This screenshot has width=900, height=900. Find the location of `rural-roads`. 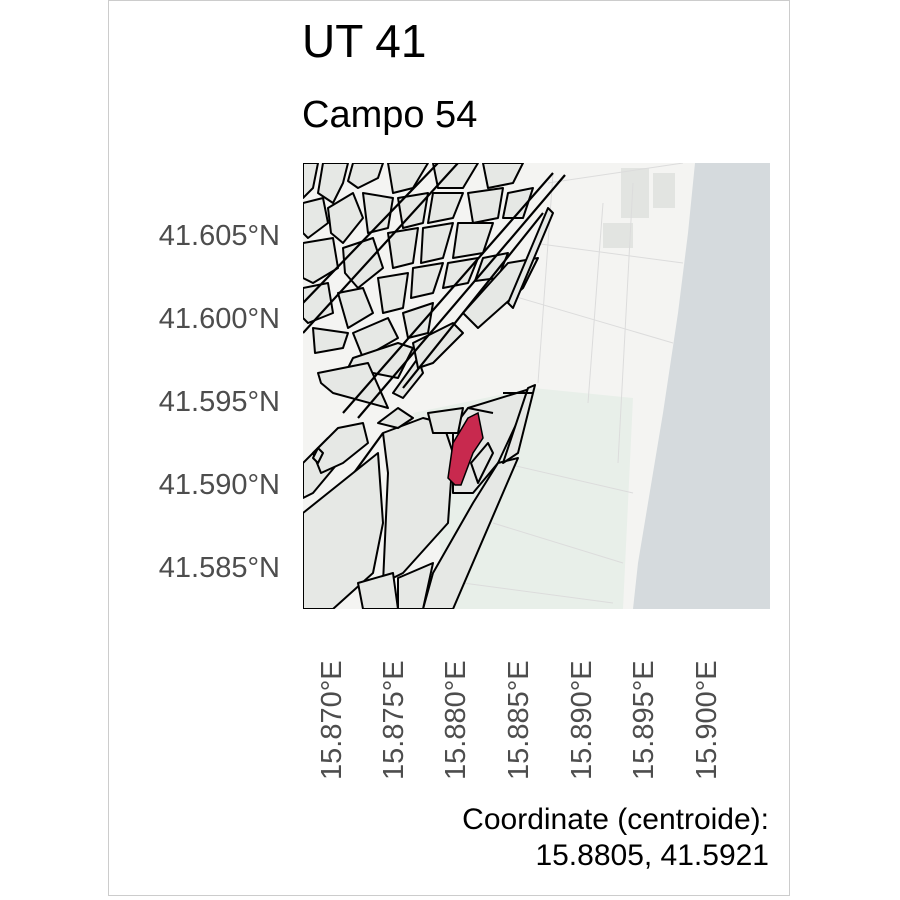

rural-roads is located at coordinates (573, 383).